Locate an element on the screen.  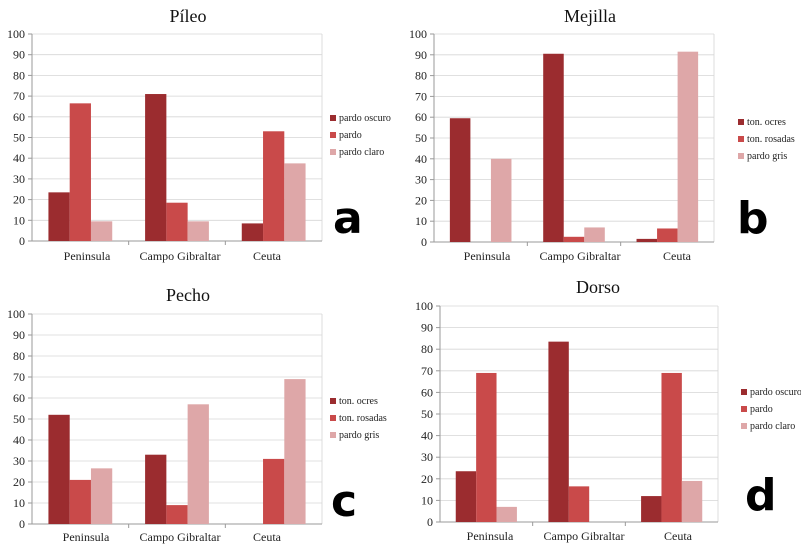
bar-campo-gibraltar-ton-rosadas is located at coordinates (574, 239).